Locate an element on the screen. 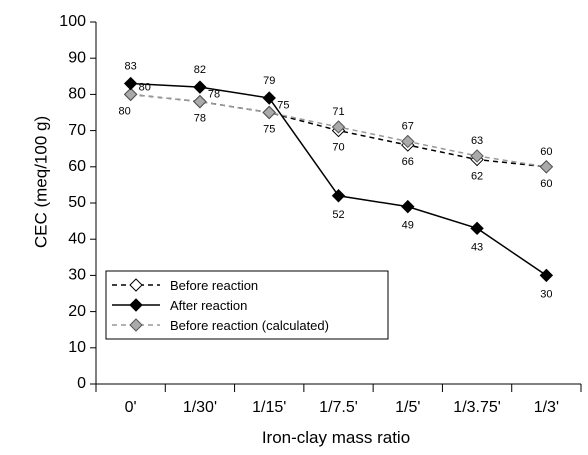 Image resolution: width=588 pixels, height=455 pixels. y-tick-label: 60 is located at coordinates (77, 166).